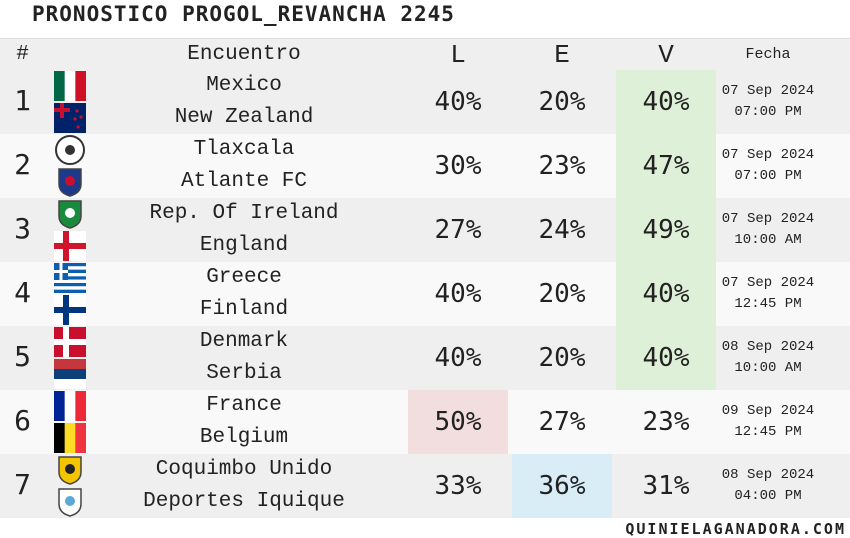 The height and width of the screenshot is (538, 850). I want to click on percent-l: 33%, so click(458, 486).